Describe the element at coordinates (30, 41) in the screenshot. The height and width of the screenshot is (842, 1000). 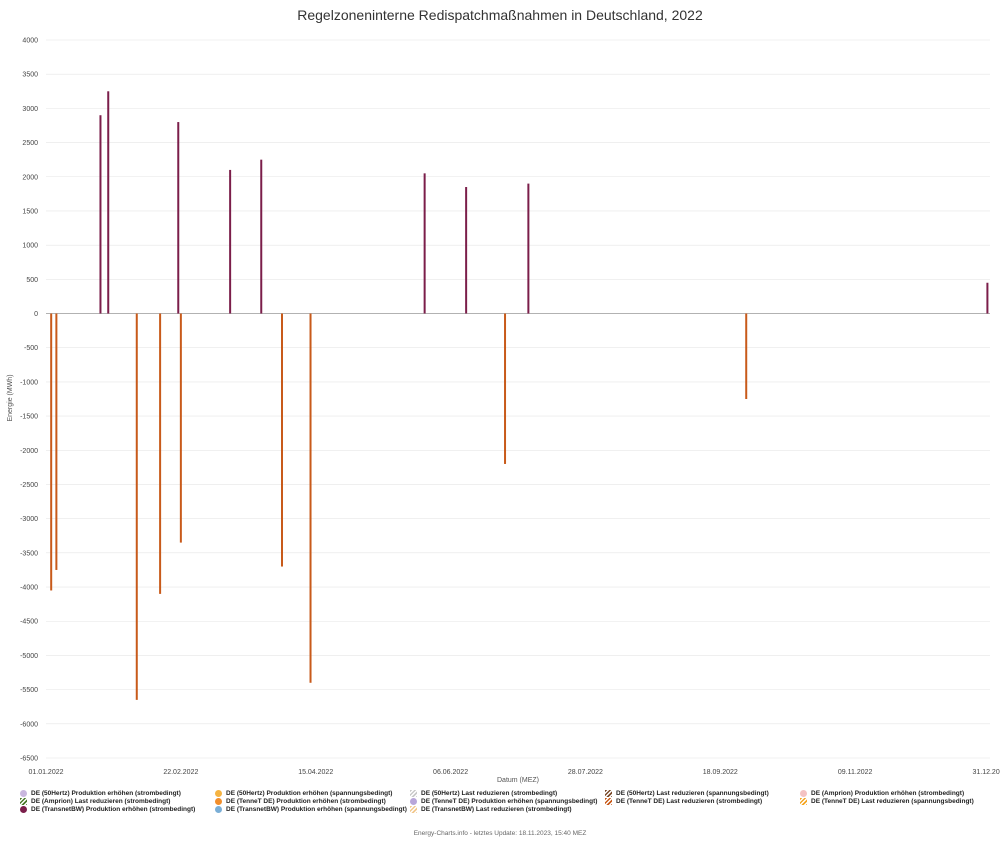
I see `y-tick-label: 4000` at that location.